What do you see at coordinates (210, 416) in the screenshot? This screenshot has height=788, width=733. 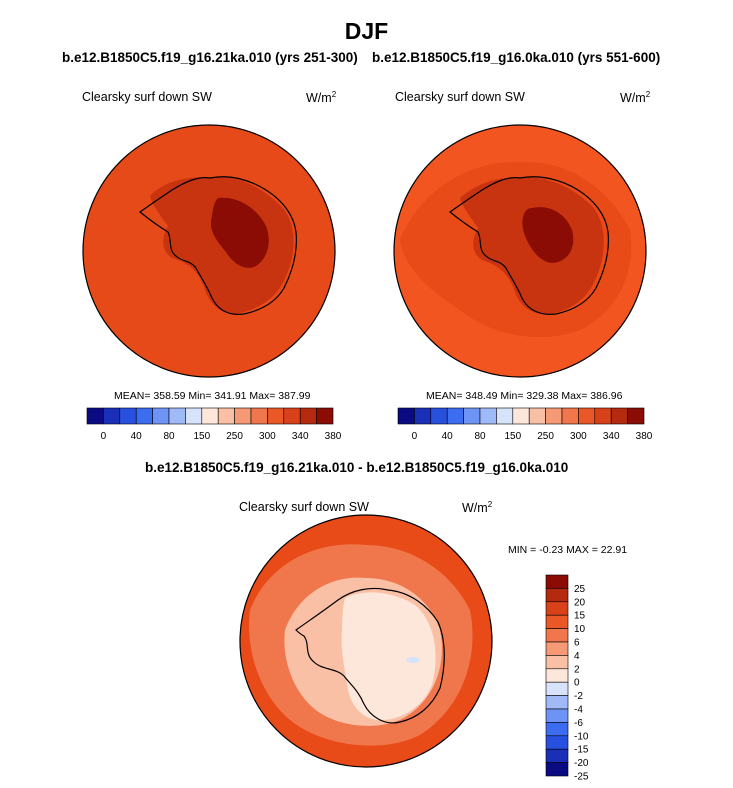 I see `colorbar-left-swatches` at bounding box center [210, 416].